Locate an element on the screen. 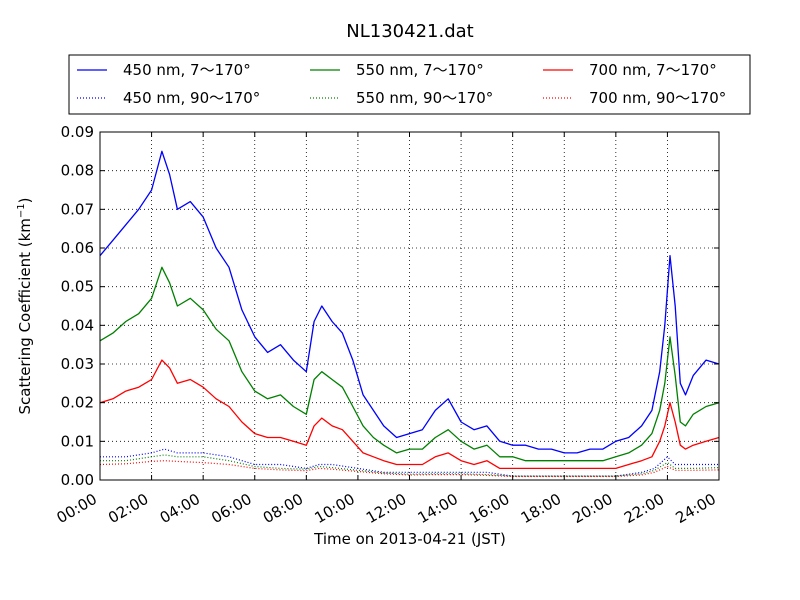 The height and width of the screenshot is (600, 800). chart-title: NL130421.dat is located at coordinates (409, 31).